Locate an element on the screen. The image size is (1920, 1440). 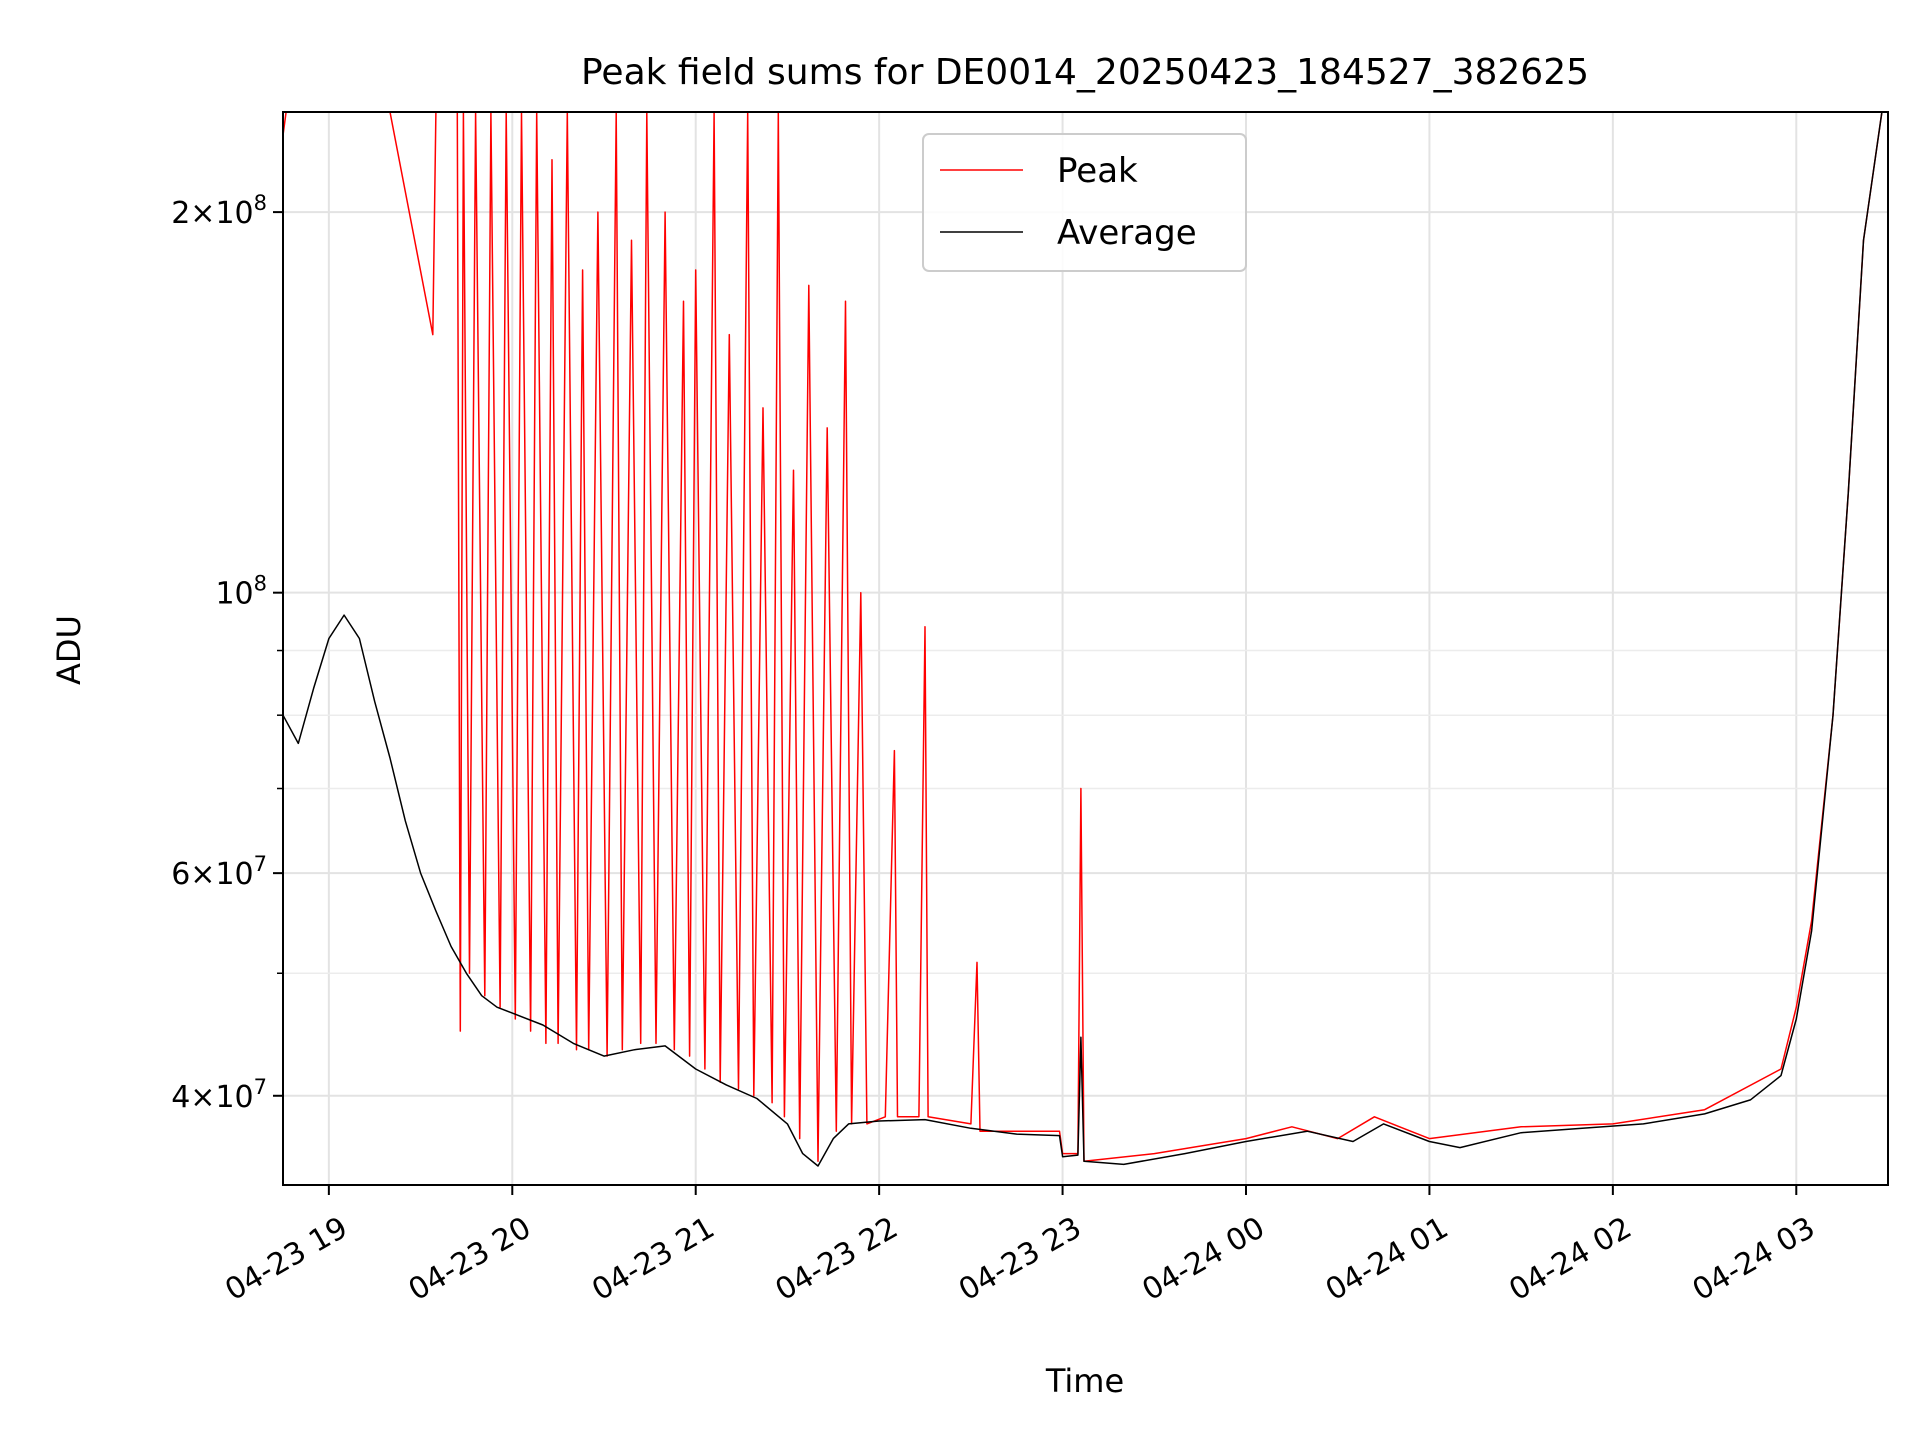
y-tick-label: 6×107 is located at coordinates (219, 872).